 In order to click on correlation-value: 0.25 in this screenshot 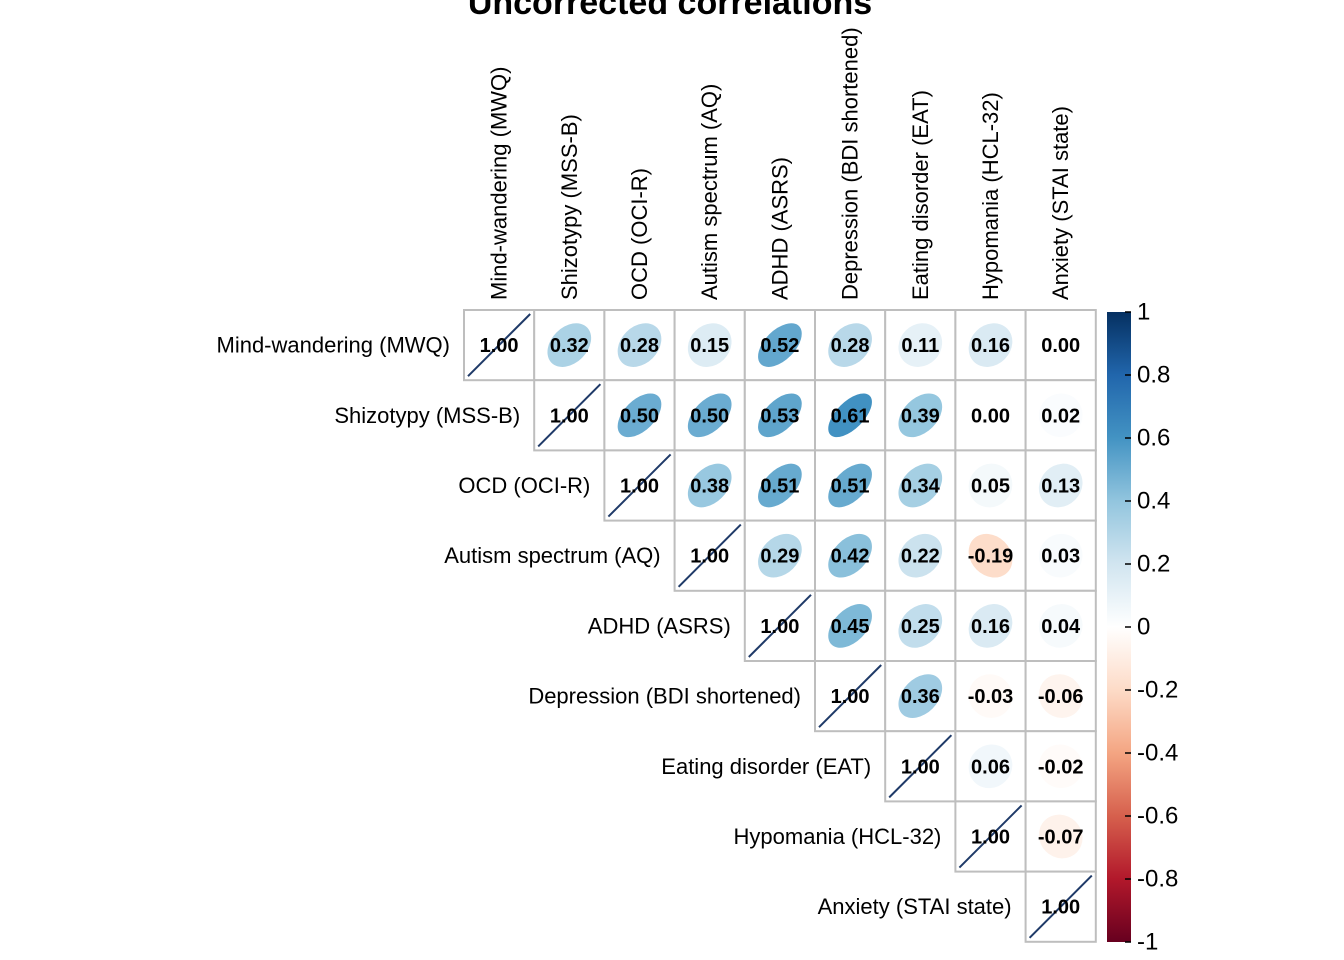, I will do `click(920, 627)`.